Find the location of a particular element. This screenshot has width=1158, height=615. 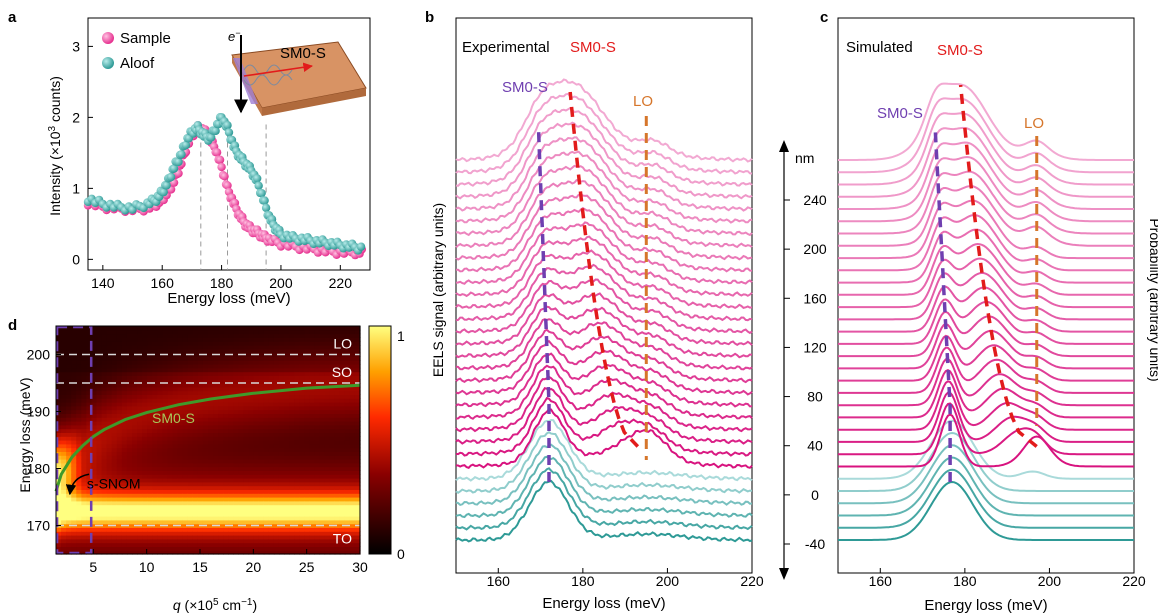

sample-spectrum is located at coordinates (986, 429).